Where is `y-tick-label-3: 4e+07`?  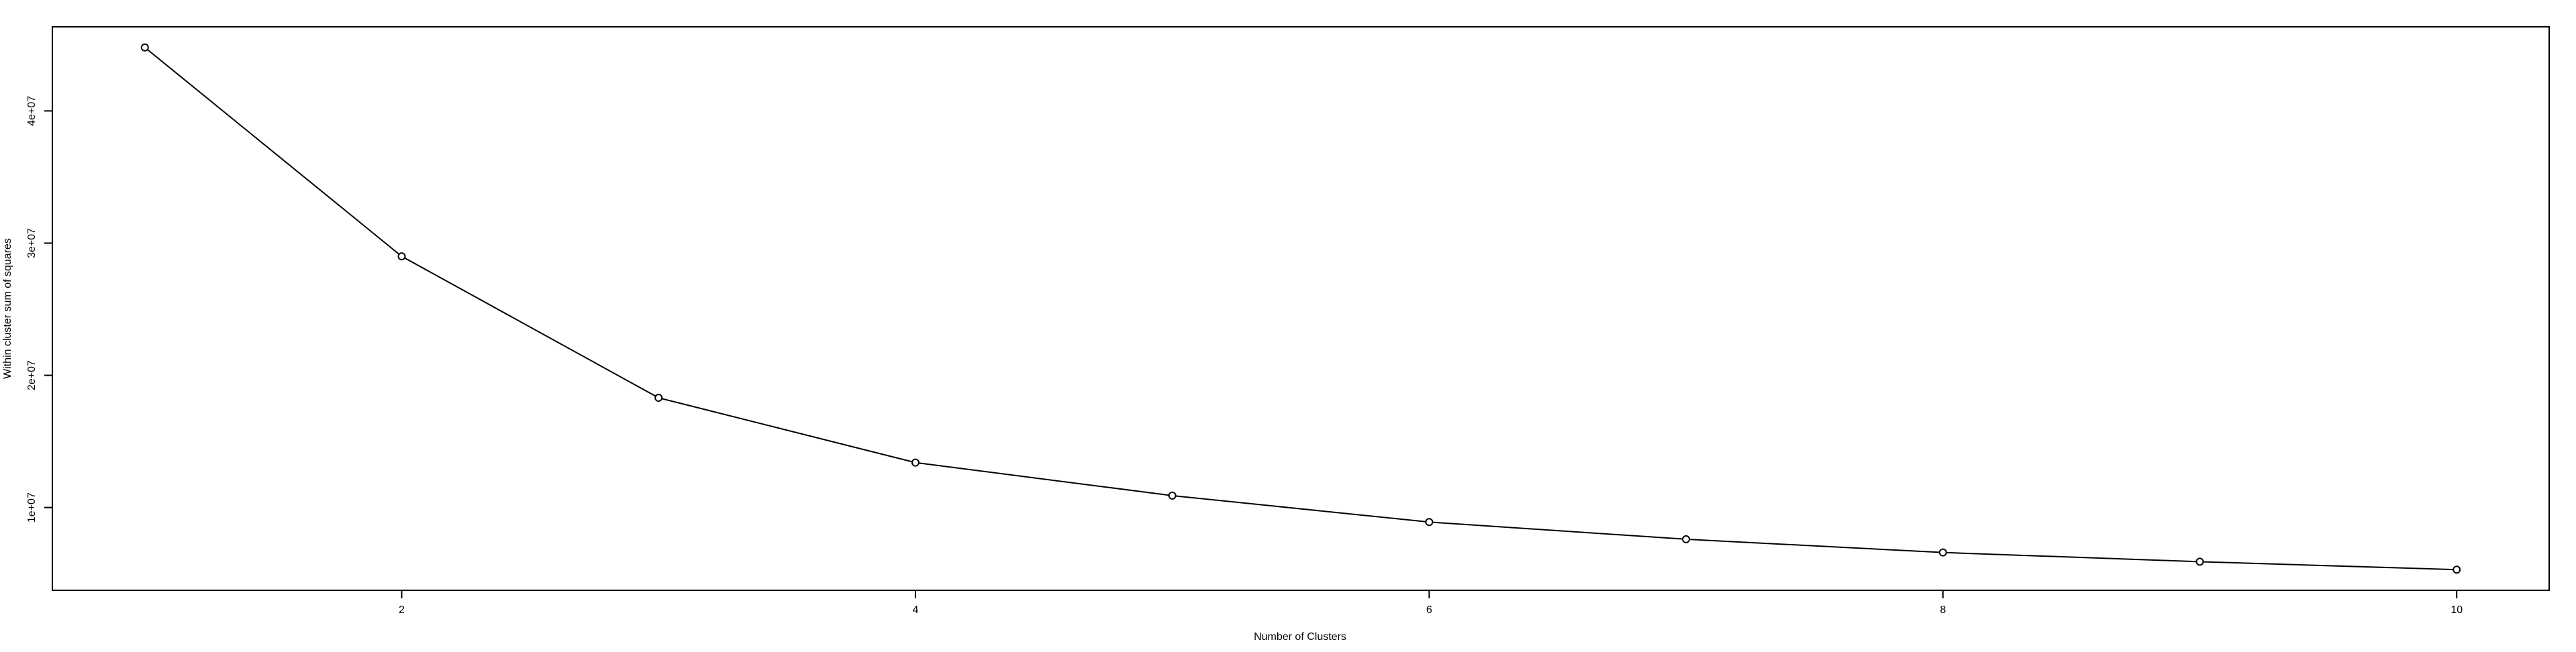 y-tick-label-3: 4e+07 is located at coordinates (32, 111).